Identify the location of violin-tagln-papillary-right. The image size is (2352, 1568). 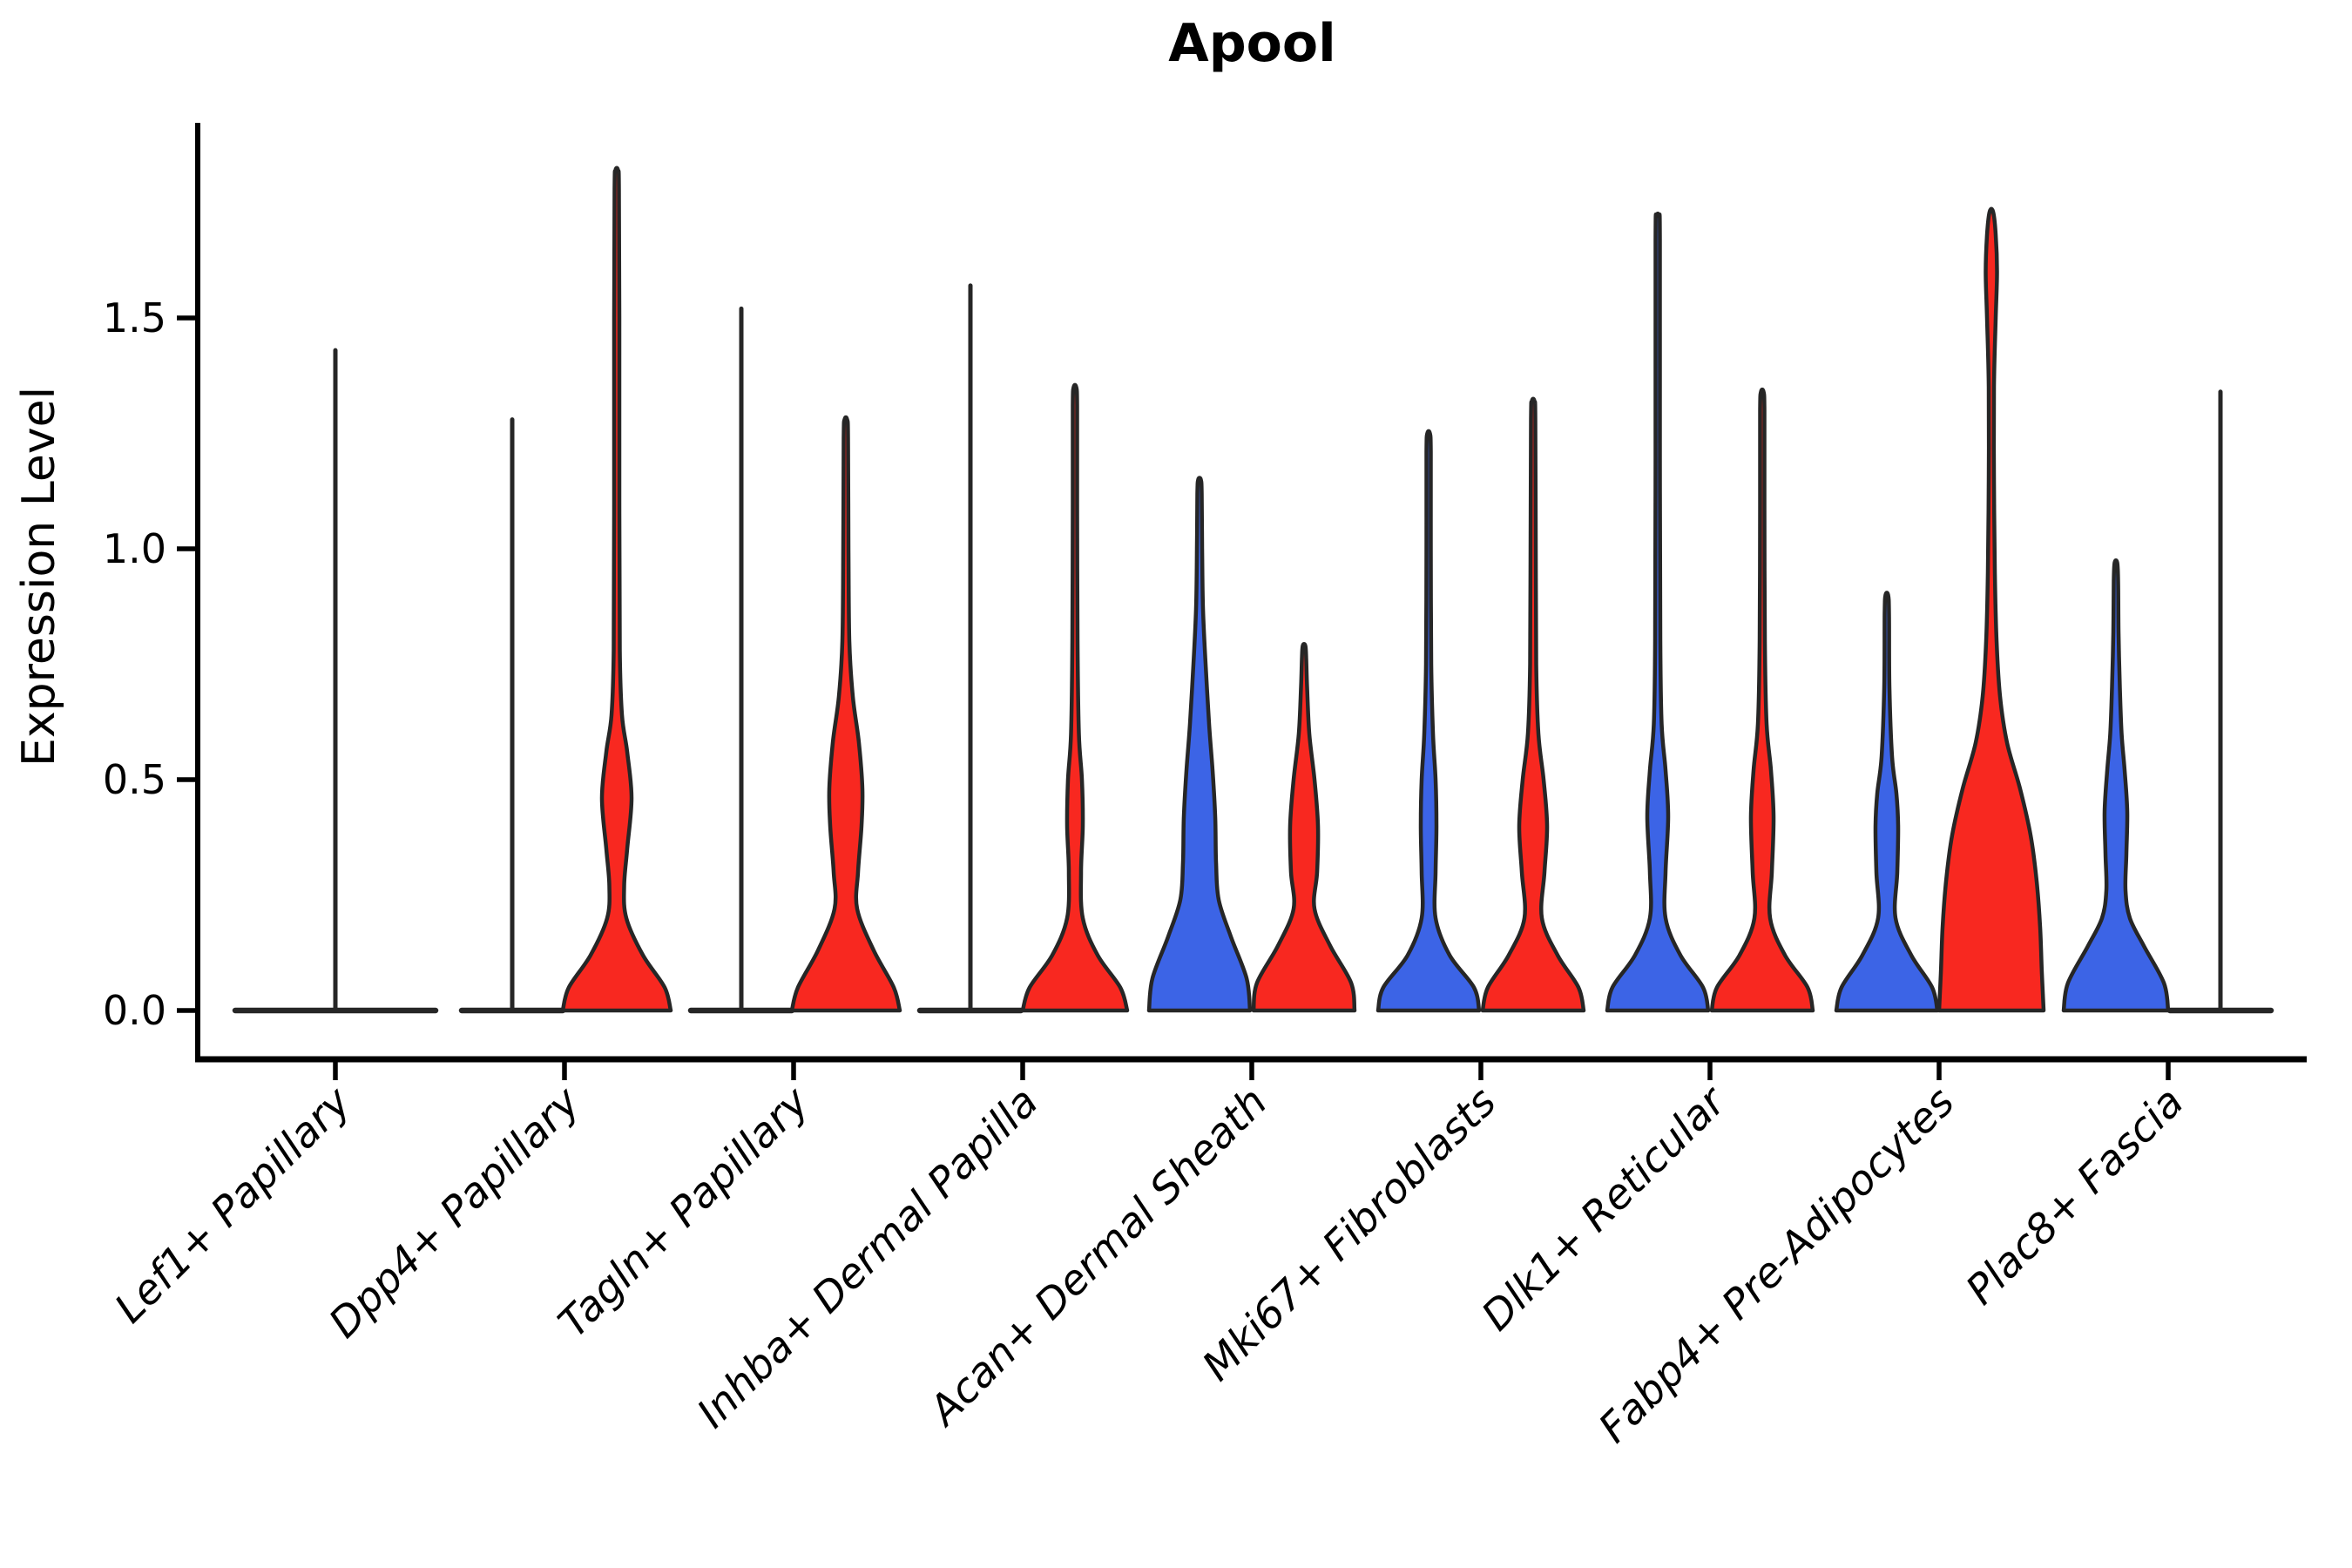
(845, 714).